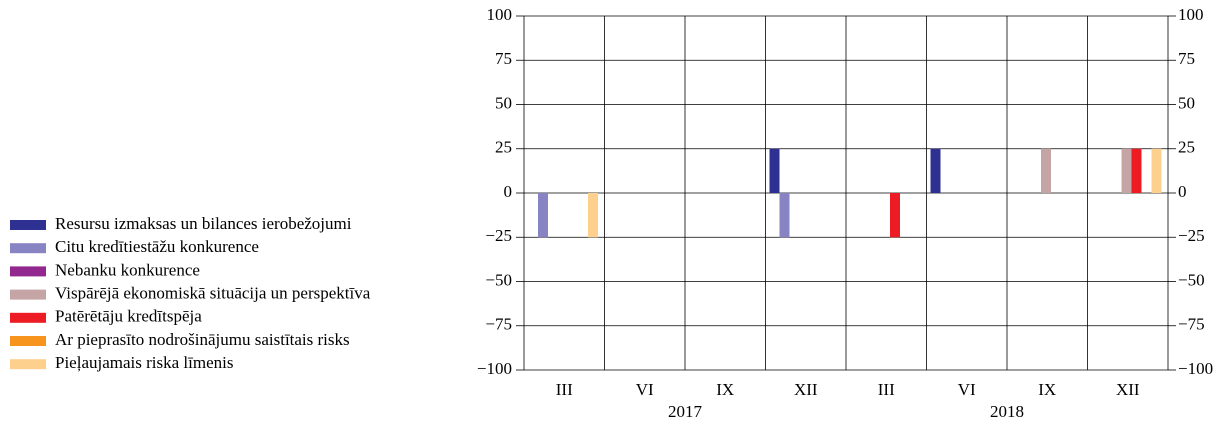 This screenshot has height=426, width=1228. Describe the element at coordinates (508, 191) in the screenshot. I see `y-tick-label: 0` at that location.